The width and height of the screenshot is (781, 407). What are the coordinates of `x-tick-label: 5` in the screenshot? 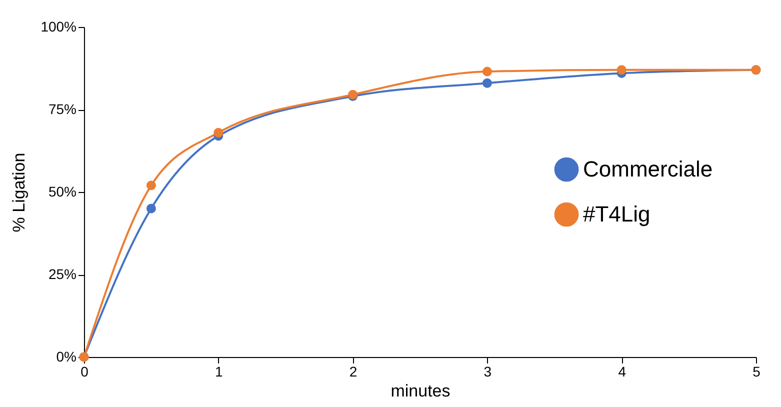 It's located at (756, 372).